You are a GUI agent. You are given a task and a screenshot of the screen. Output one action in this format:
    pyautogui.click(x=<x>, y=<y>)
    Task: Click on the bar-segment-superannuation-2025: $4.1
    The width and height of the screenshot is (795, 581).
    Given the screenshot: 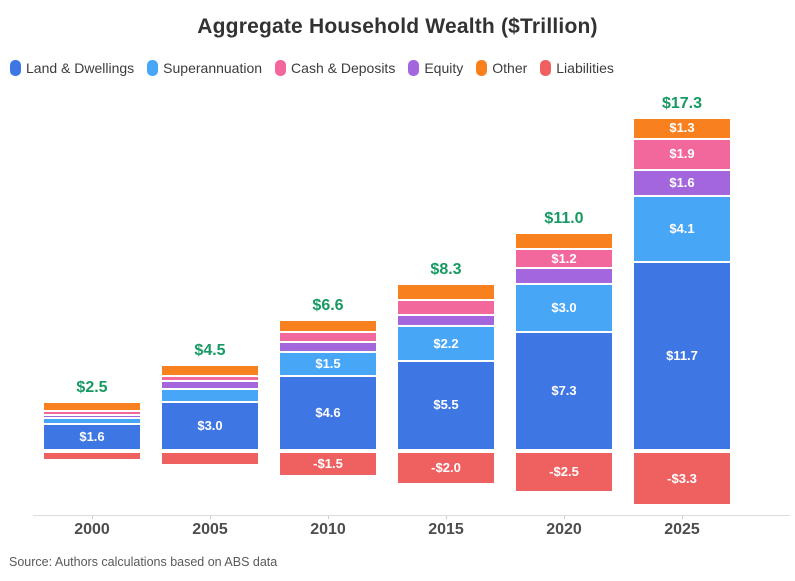 What is the action you would take?
    pyautogui.click(x=682, y=229)
    